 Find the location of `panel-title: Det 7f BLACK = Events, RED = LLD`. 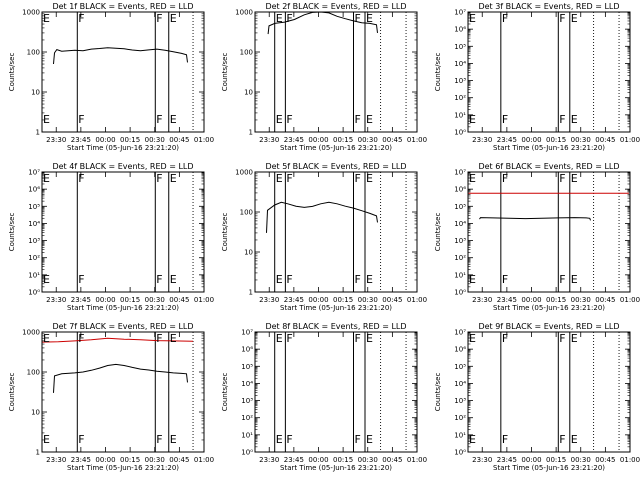

panel-title: Det 7f BLACK = Events, RED = LLD is located at coordinates (122, 326).